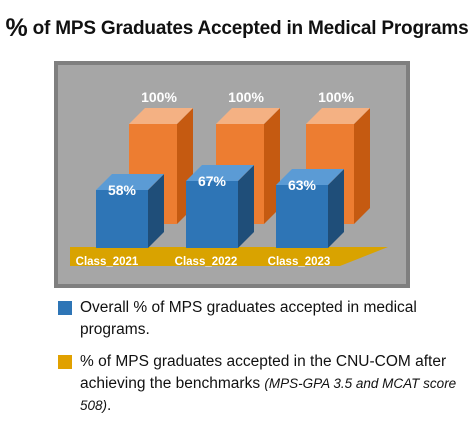 The height and width of the screenshot is (430, 474). Describe the element at coordinates (65, 308) in the screenshot. I see `legend-swatch-blue` at that location.